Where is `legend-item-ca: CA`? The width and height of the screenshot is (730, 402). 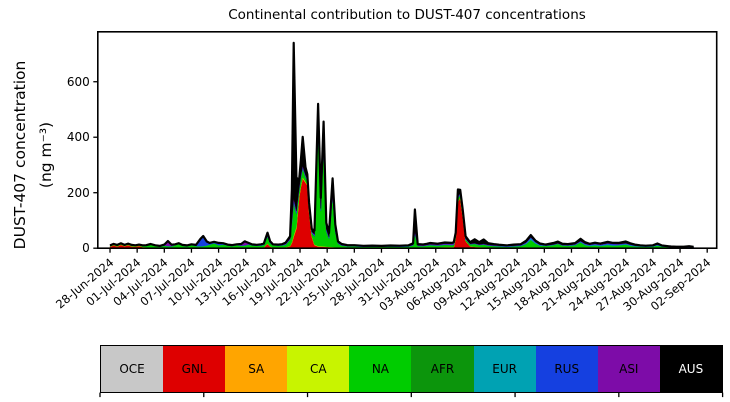 legend-item-ca: CA is located at coordinates (318, 369).